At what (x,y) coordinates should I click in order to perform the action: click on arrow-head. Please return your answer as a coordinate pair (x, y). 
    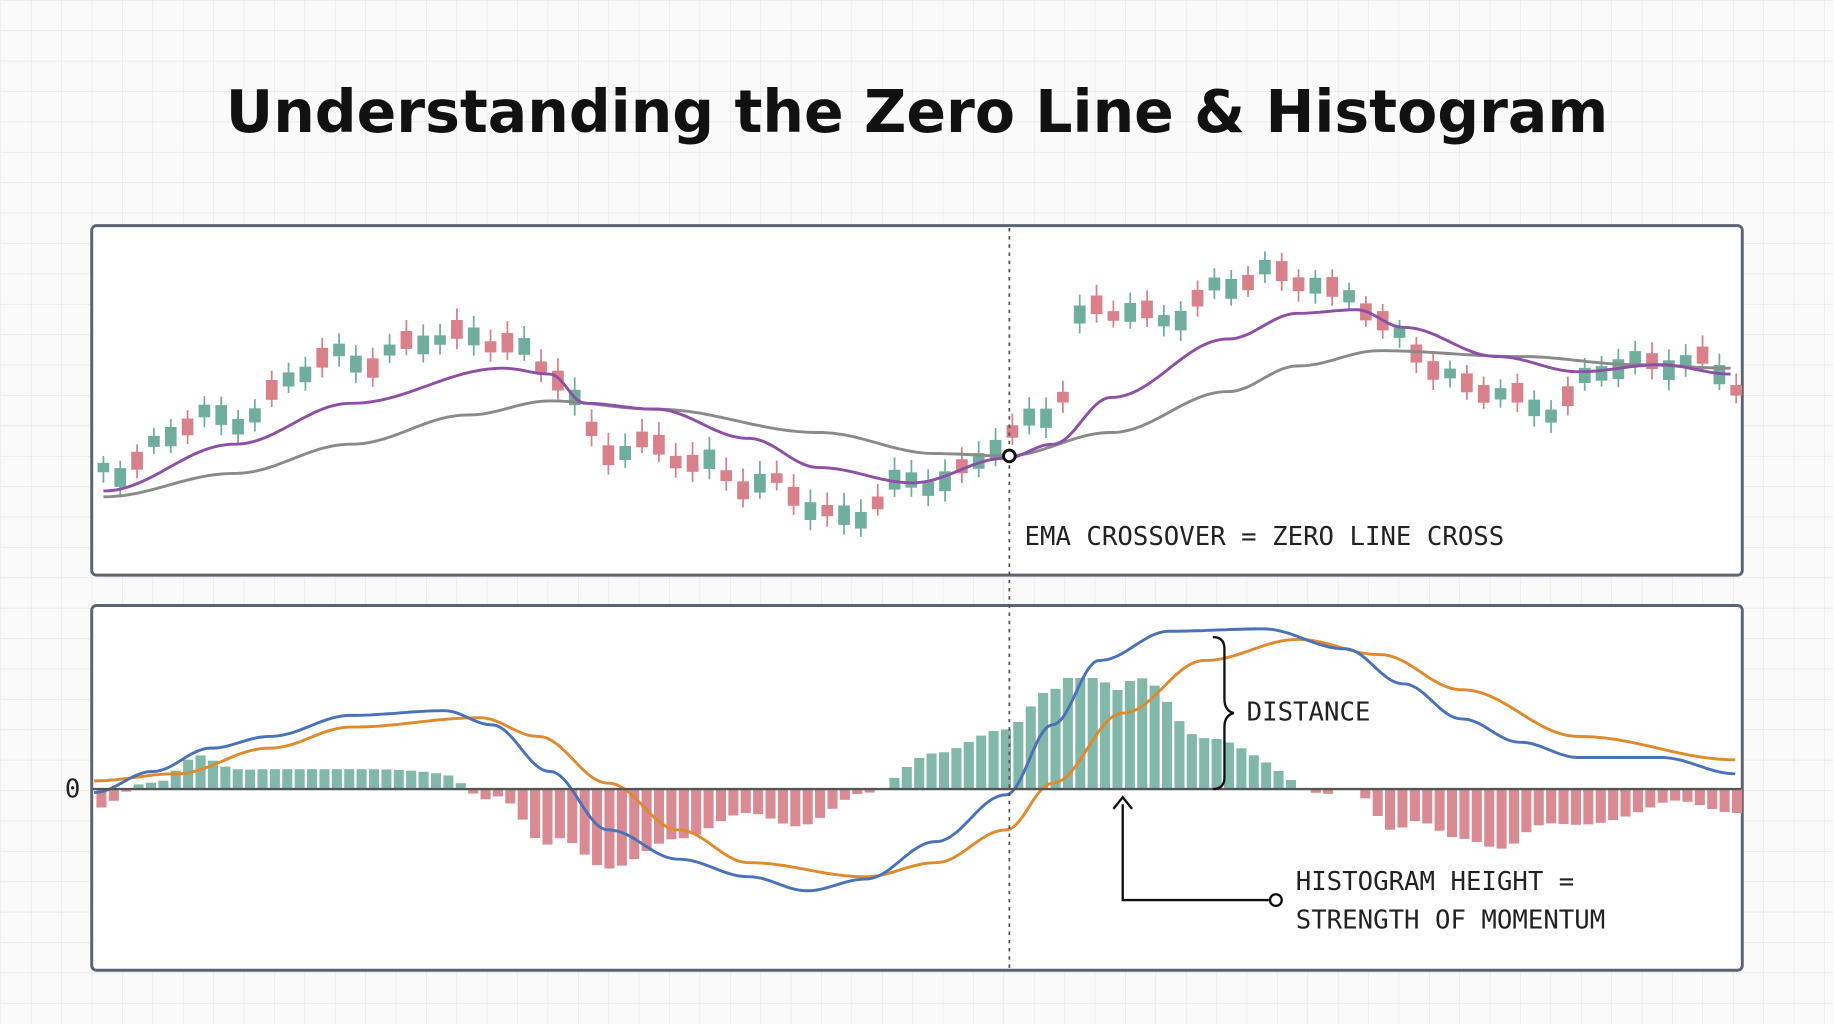
    Looking at the image, I should click on (1122, 802).